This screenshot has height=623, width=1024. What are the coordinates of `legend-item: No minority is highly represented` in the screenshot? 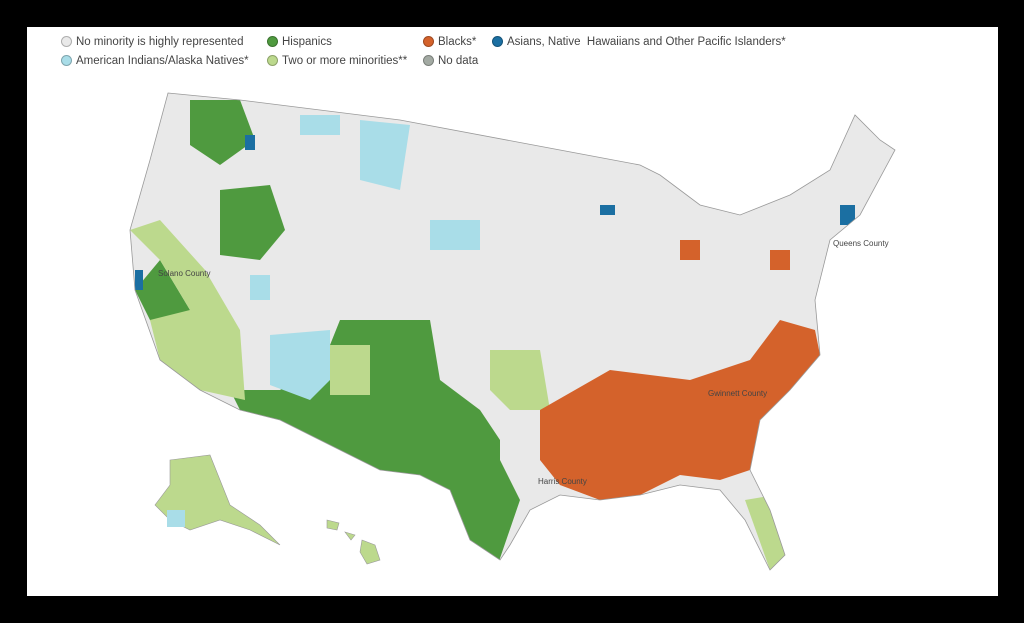 It's located at (152, 42).